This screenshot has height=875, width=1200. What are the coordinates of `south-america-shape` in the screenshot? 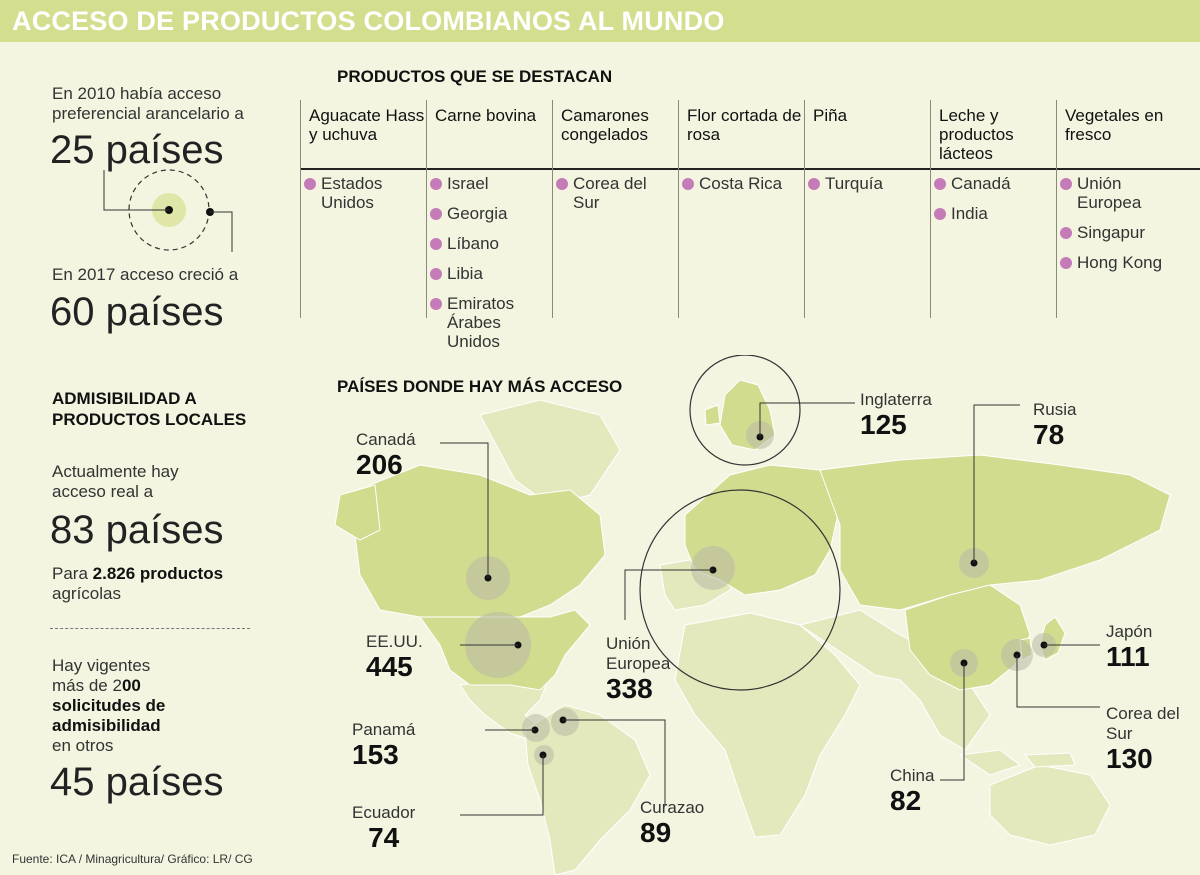 It's located at (587, 789).